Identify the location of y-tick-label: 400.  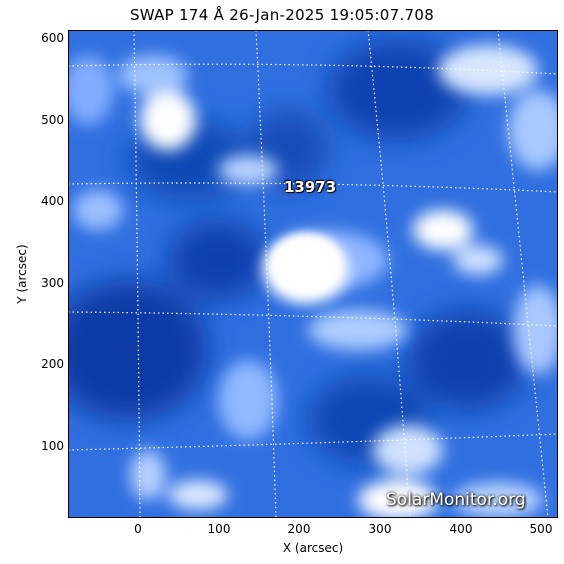
(52, 201).